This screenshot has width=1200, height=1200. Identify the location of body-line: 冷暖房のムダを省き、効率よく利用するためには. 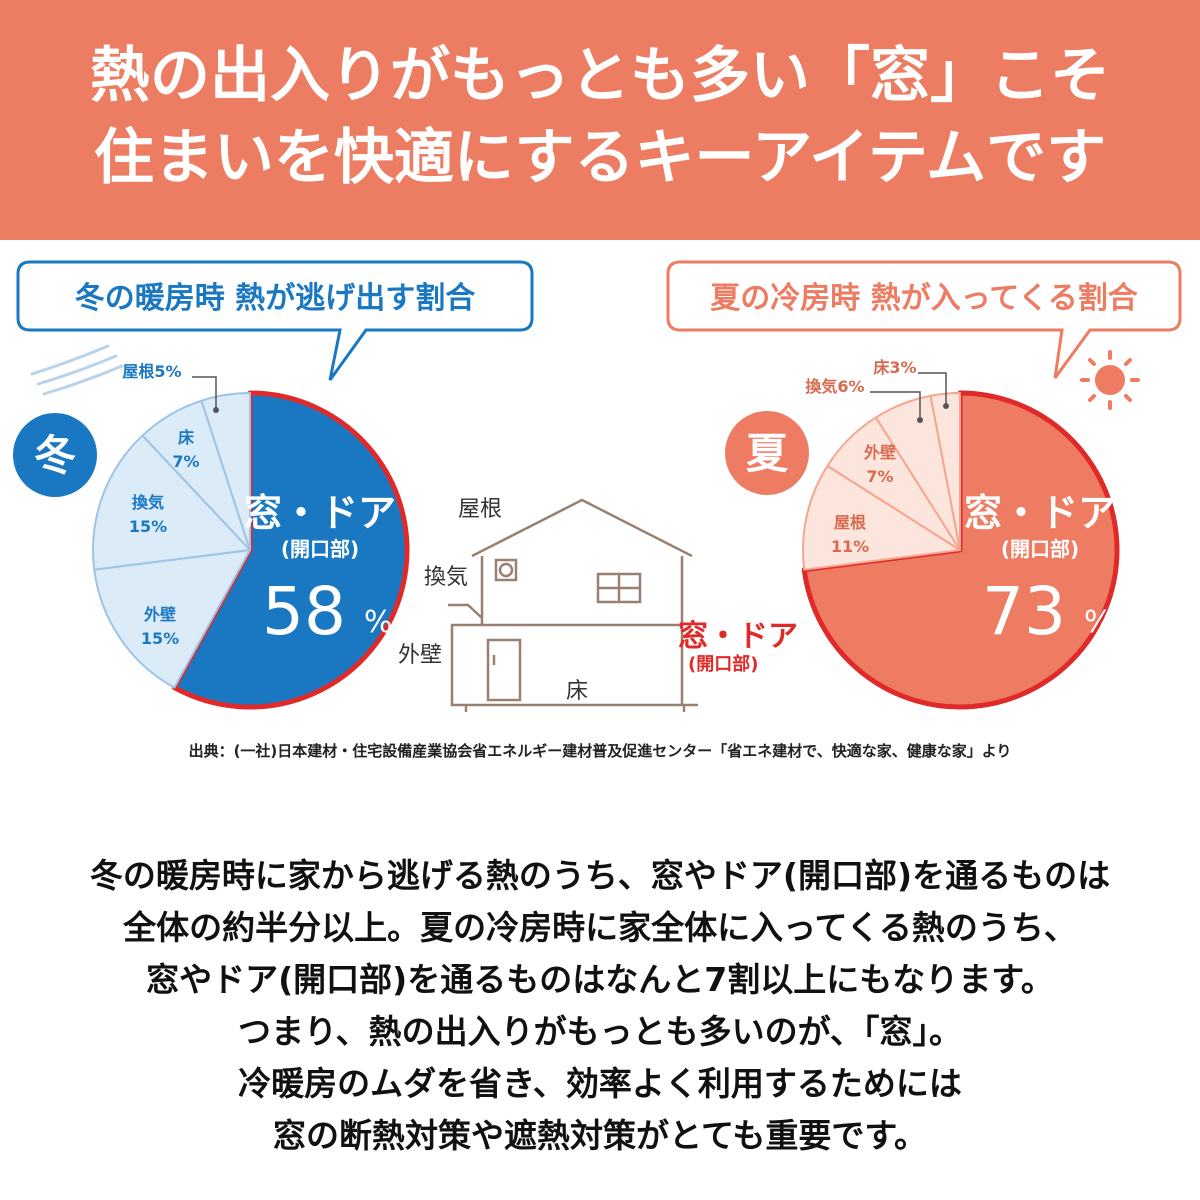
(600, 1083).